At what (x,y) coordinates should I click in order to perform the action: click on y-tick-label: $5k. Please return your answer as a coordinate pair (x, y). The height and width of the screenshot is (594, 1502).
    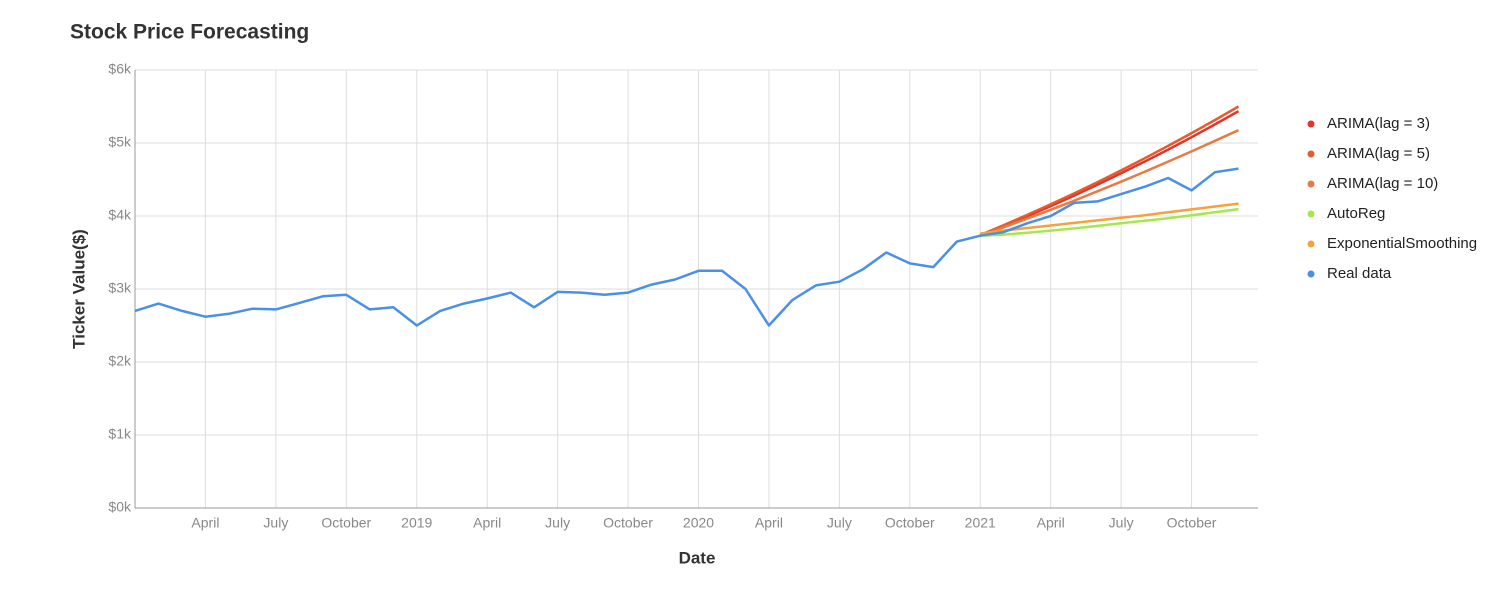
    Looking at the image, I should click on (120, 142).